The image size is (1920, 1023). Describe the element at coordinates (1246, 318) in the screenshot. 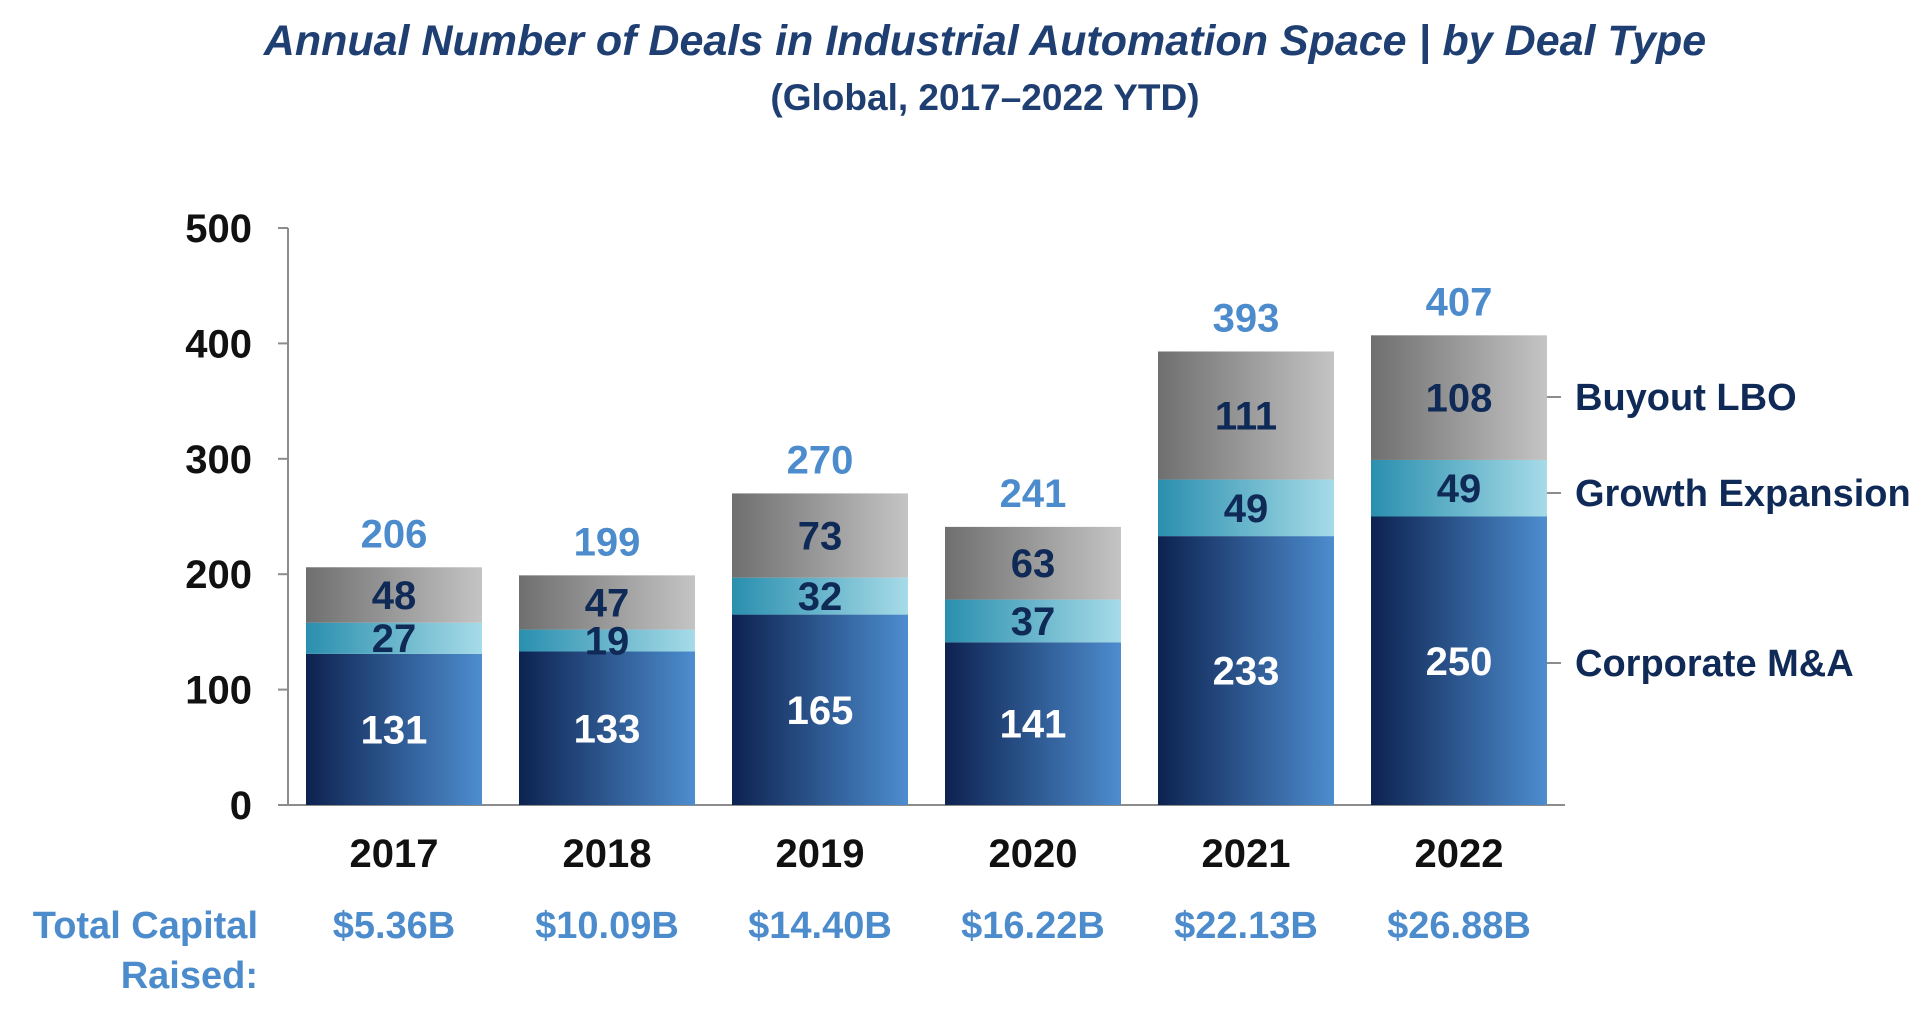

I see `total-label: 393` at that location.